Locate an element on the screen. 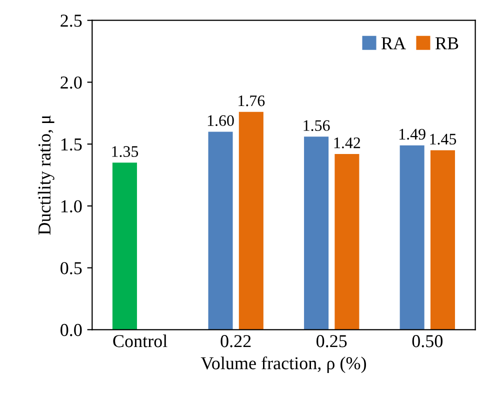 The width and height of the screenshot is (485, 407). y-tick-label: 1.5 is located at coordinates (71, 144).